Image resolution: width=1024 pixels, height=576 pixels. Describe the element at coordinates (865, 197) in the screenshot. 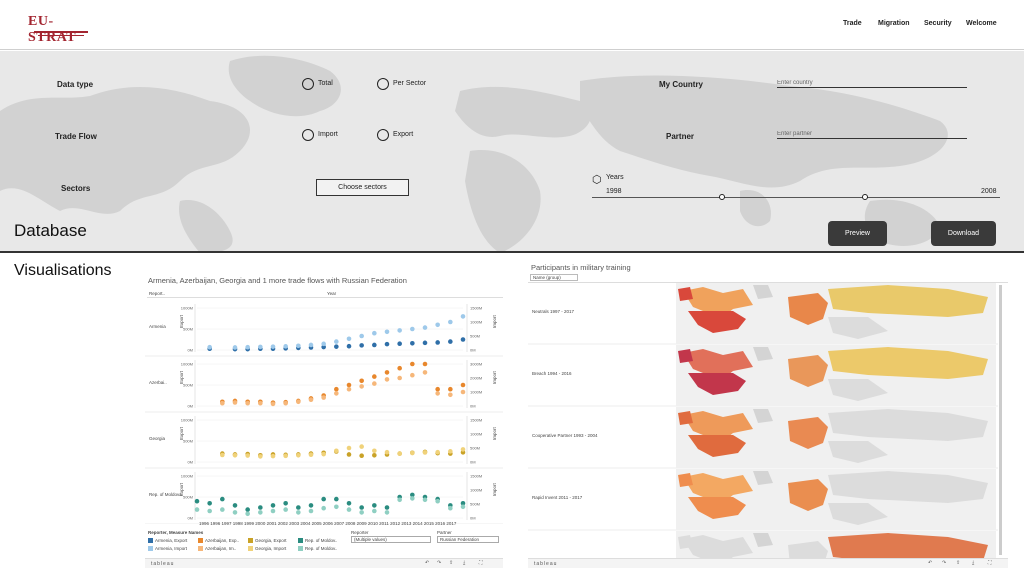

I see `years-slider-end-handle` at that location.